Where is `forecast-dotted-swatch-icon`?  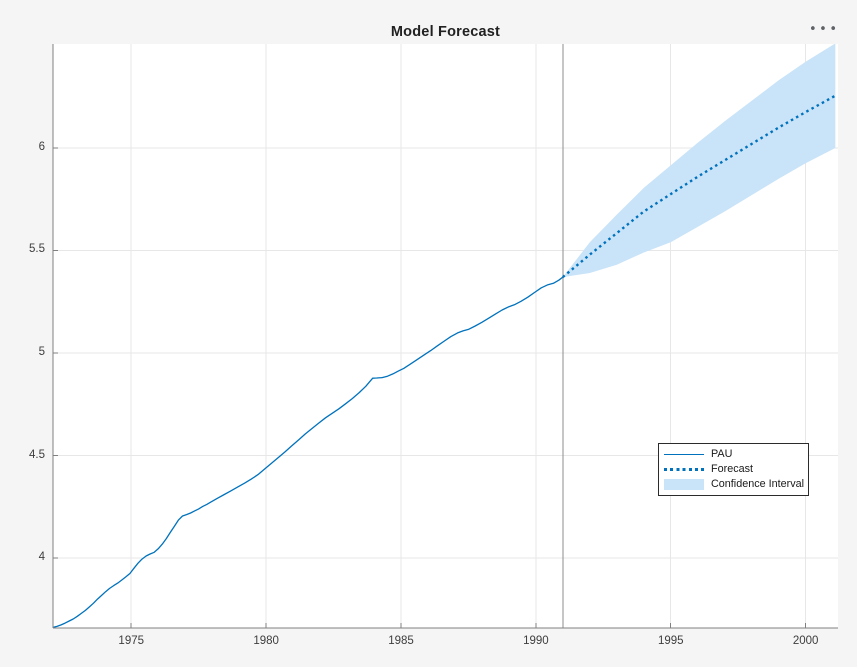
forecast-dotted-swatch-icon is located at coordinates (684, 469).